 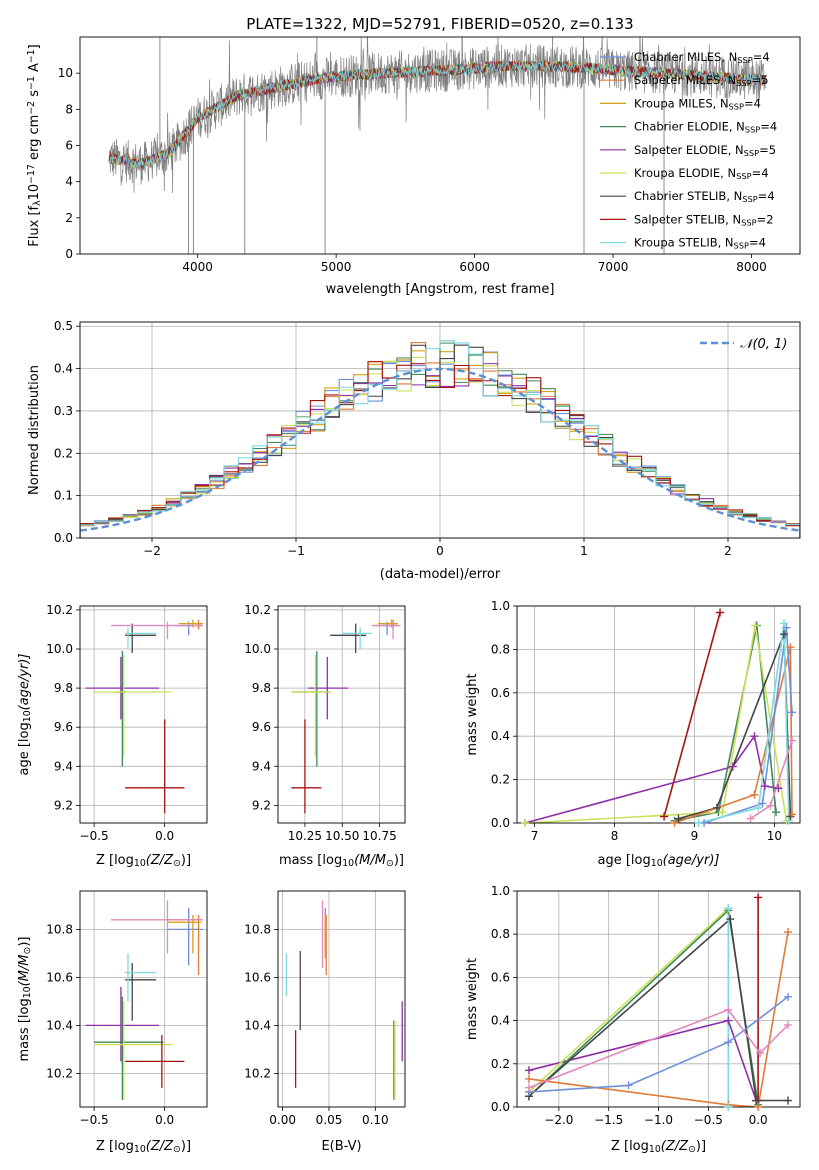 I want to click on label-part: 5000, so click(x=336, y=267).